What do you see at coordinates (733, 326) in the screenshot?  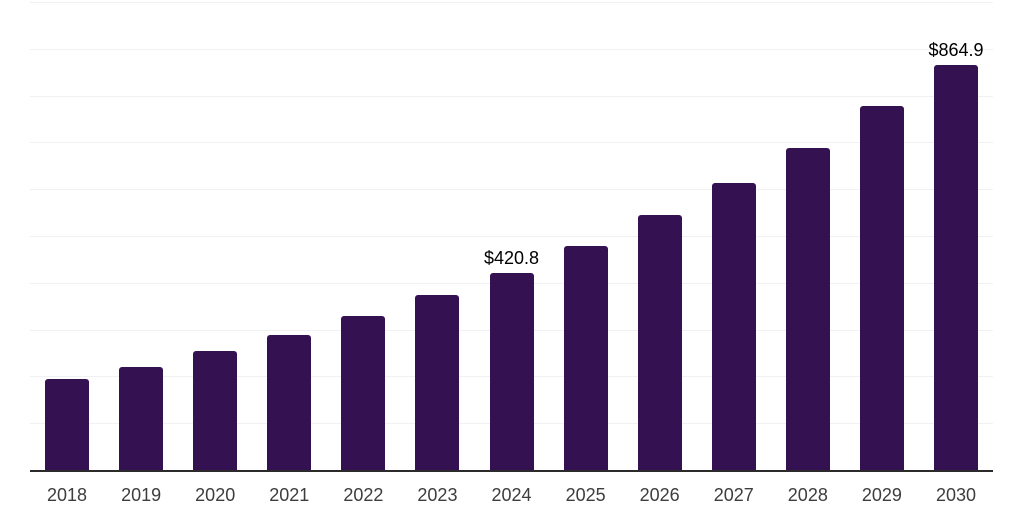 I see `bar-2027` at bounding box center [733, 326].